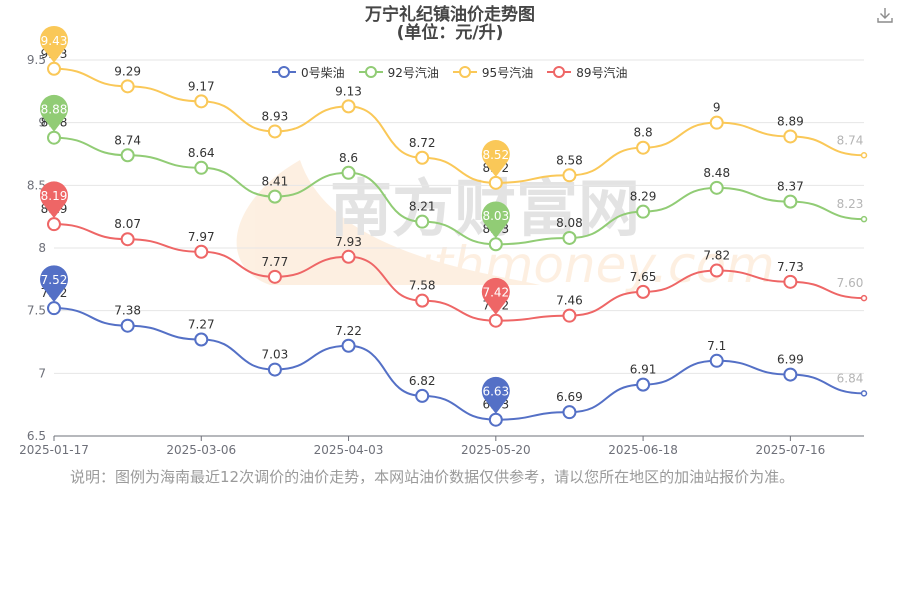  I want to click on pin-label: 7.42, so click(495, 293).